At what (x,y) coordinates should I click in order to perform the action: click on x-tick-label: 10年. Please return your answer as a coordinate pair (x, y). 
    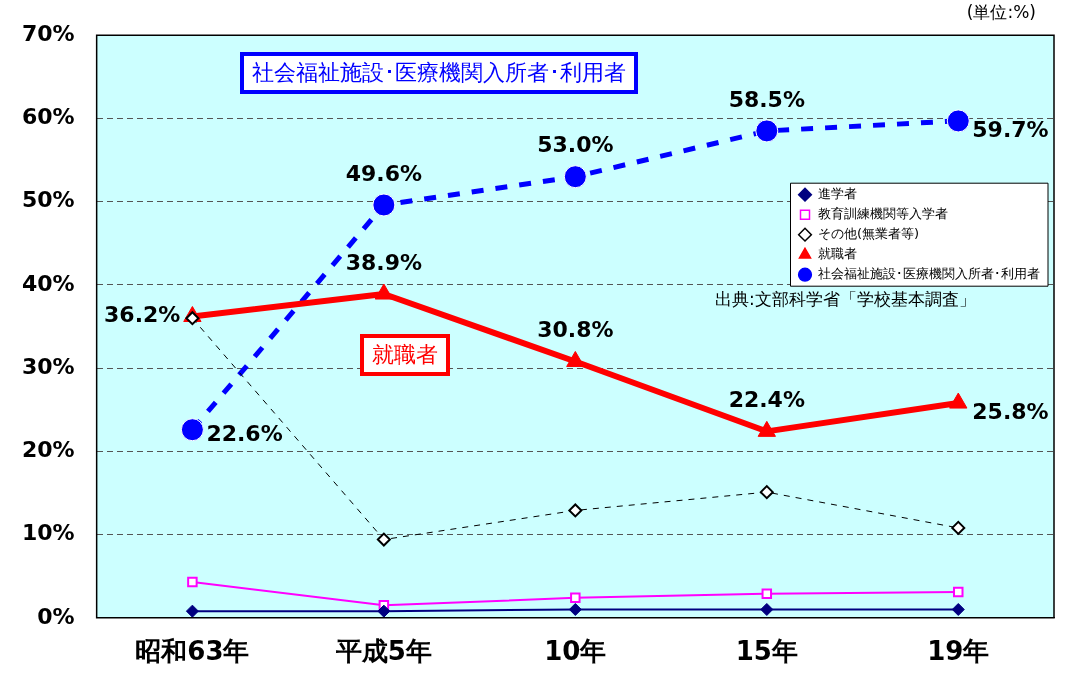
    Looking at the image, I should click on (575, 651).